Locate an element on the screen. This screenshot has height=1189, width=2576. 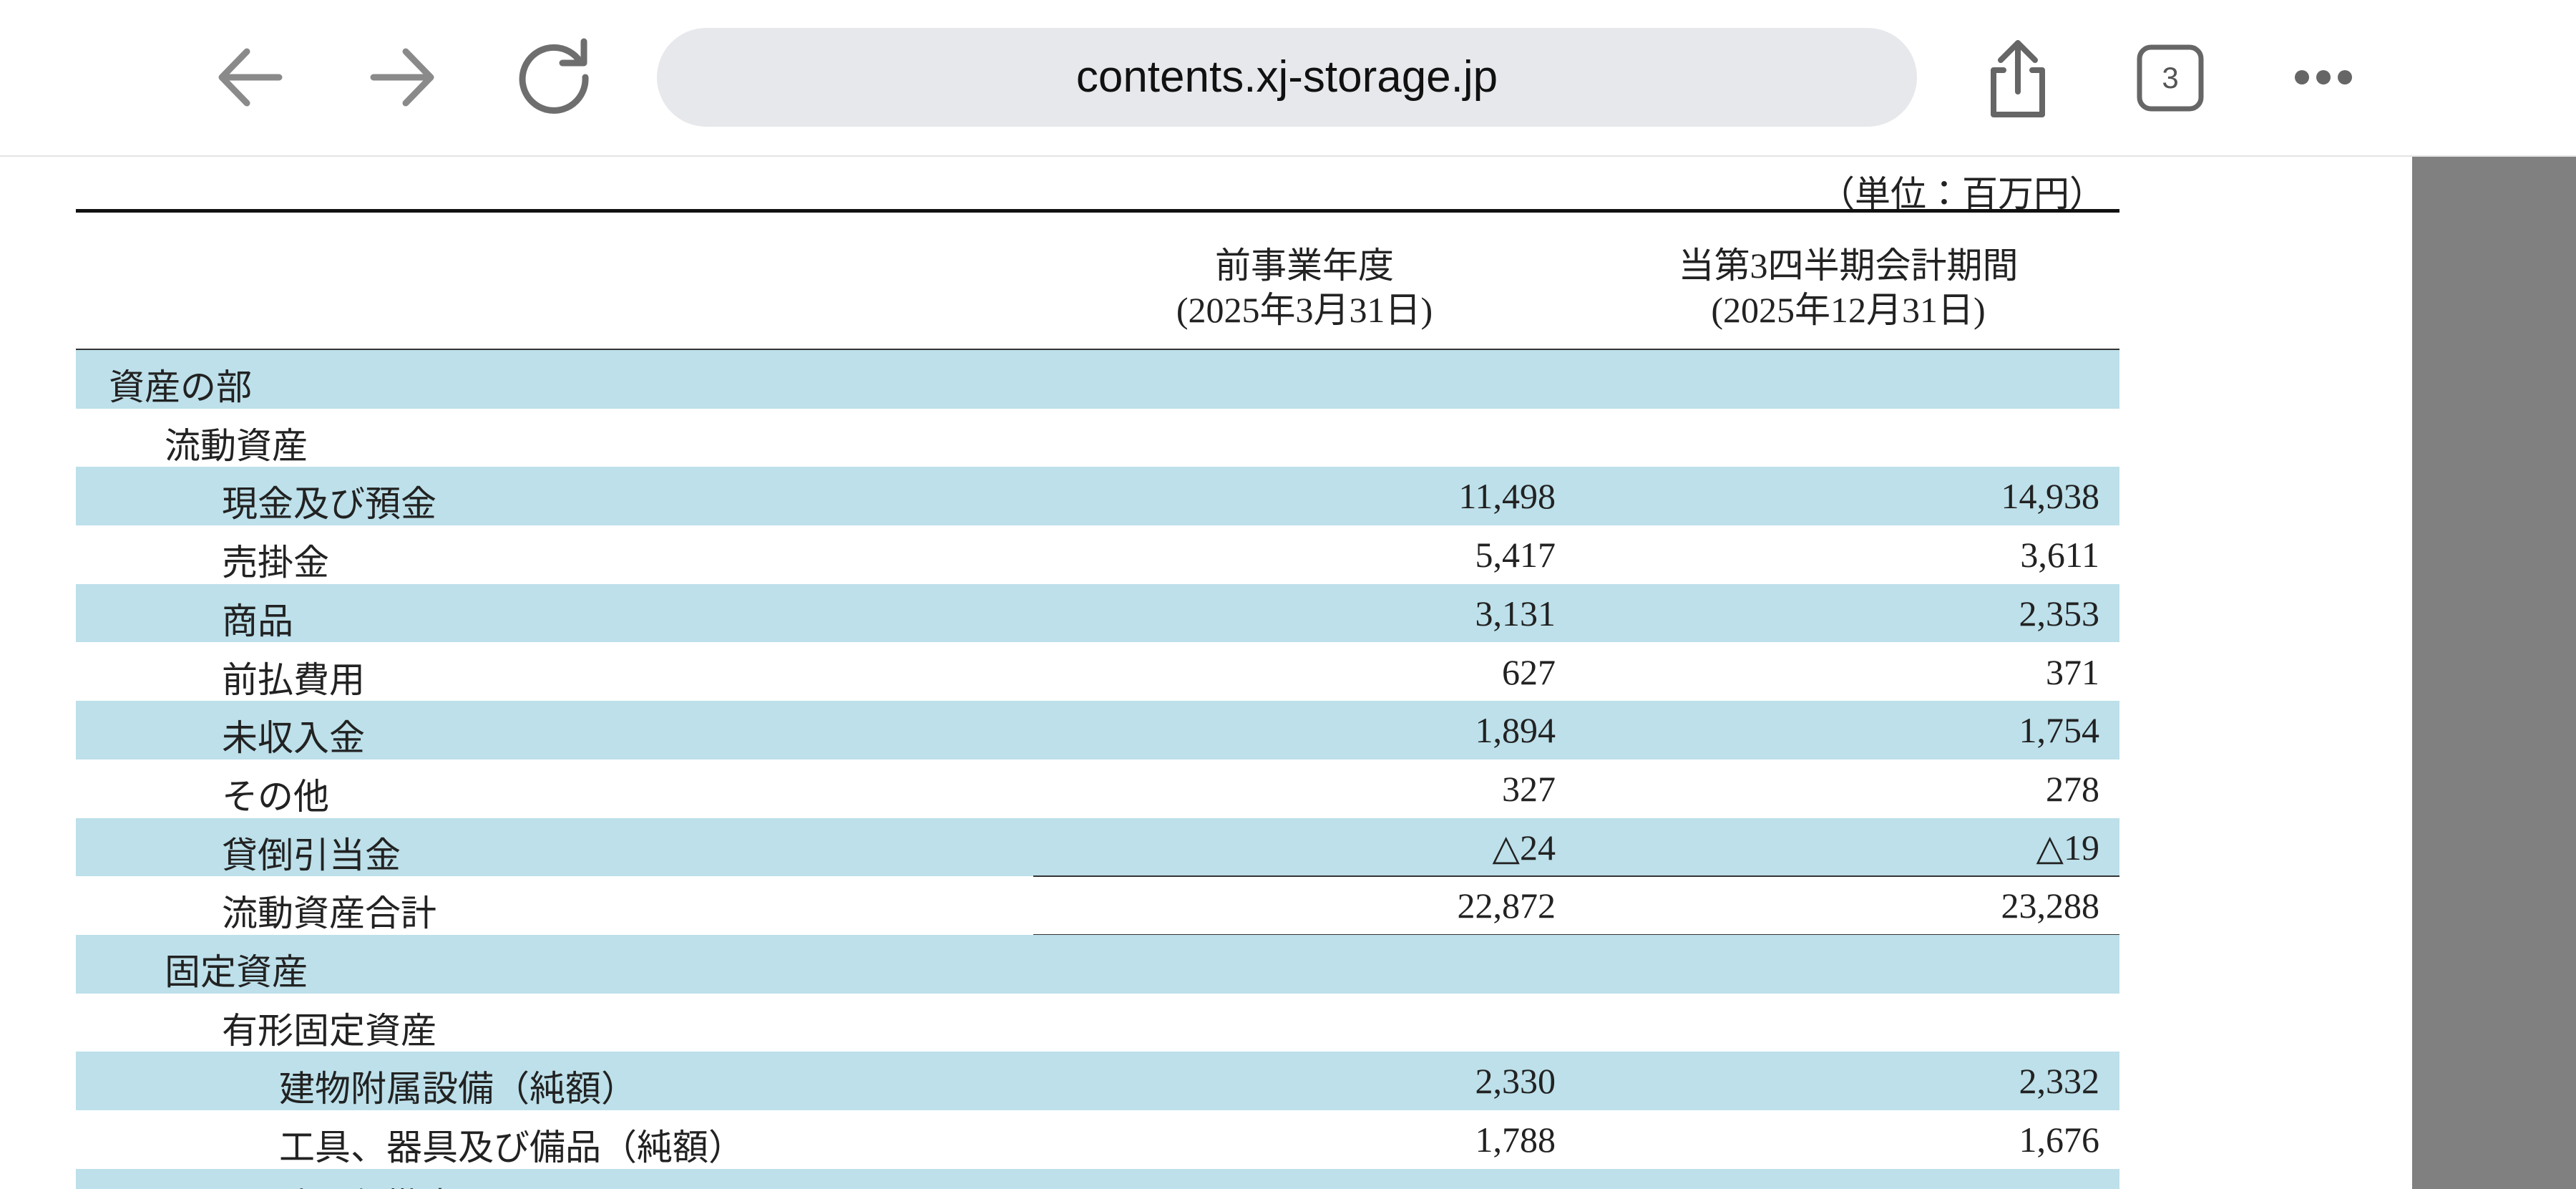
side-panel is located at coordinates (2494, 673).